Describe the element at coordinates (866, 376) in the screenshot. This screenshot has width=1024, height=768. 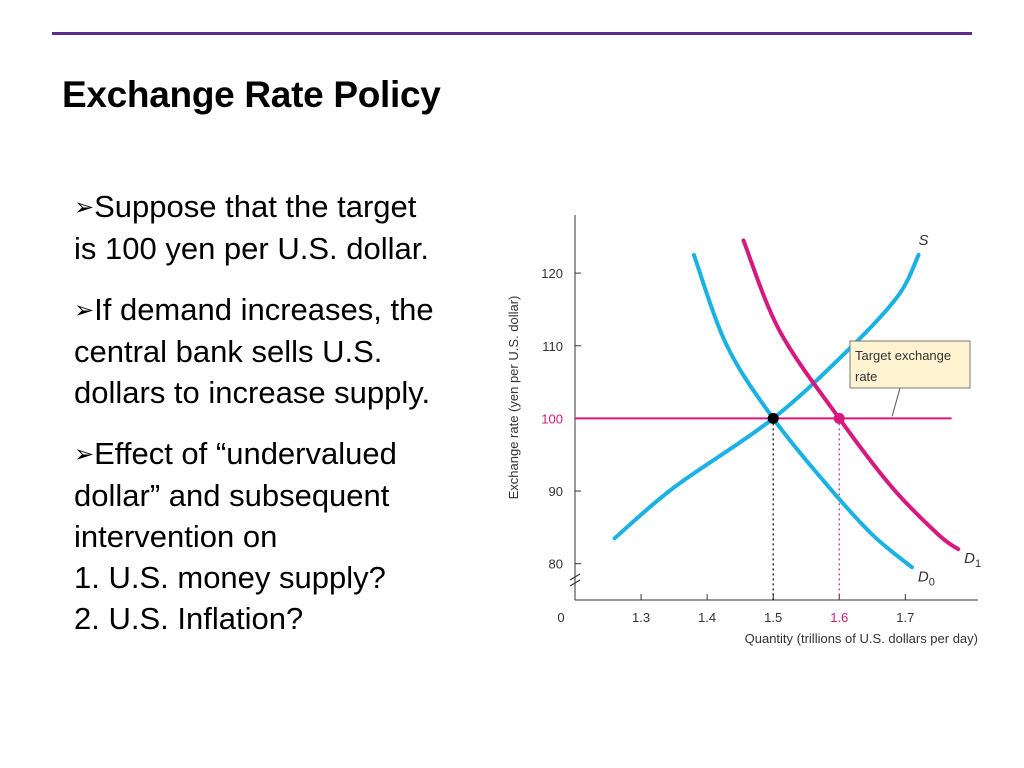
I see `target-callout-text: rate` at that location.